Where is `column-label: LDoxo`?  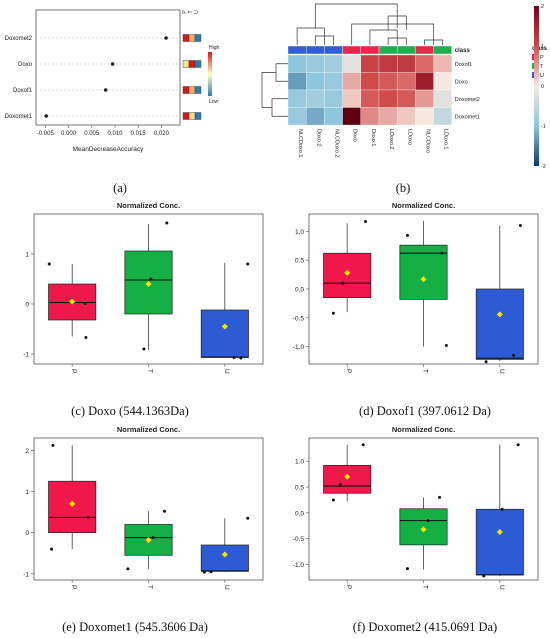 column-label: LDoxo is located at coordinates (409, 137).